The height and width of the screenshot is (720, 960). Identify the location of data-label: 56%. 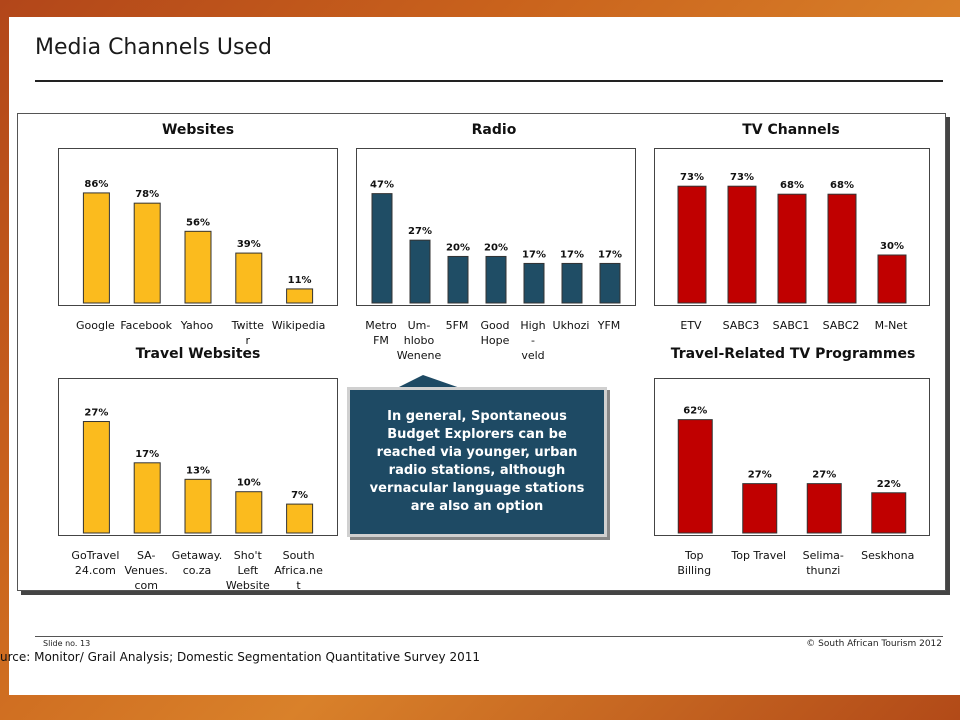
(198, 222).